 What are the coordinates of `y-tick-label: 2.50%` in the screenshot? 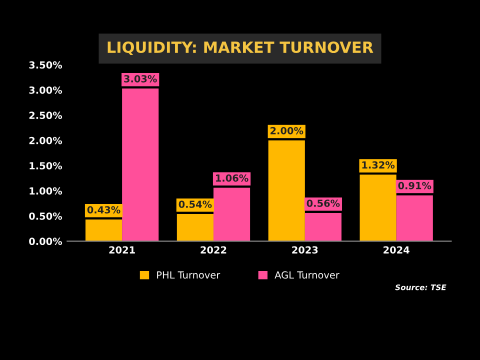 It's located at (45, 116).